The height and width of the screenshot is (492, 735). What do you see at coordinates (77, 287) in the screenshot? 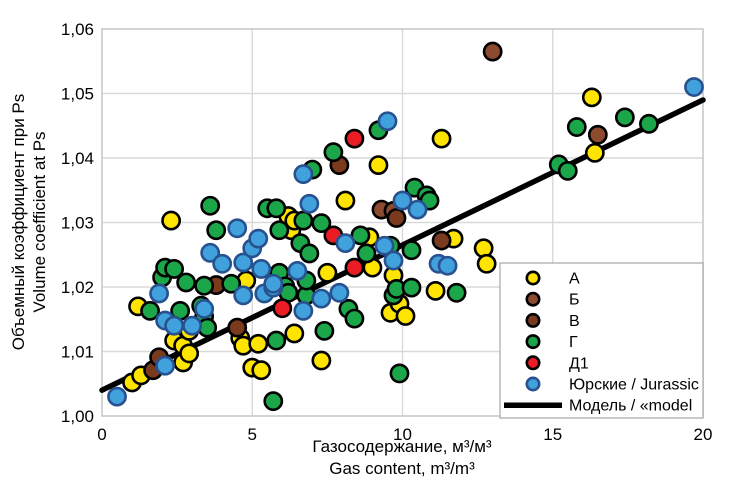
I see `y-tick-label: 1,02` at bounding box center [77, 287].